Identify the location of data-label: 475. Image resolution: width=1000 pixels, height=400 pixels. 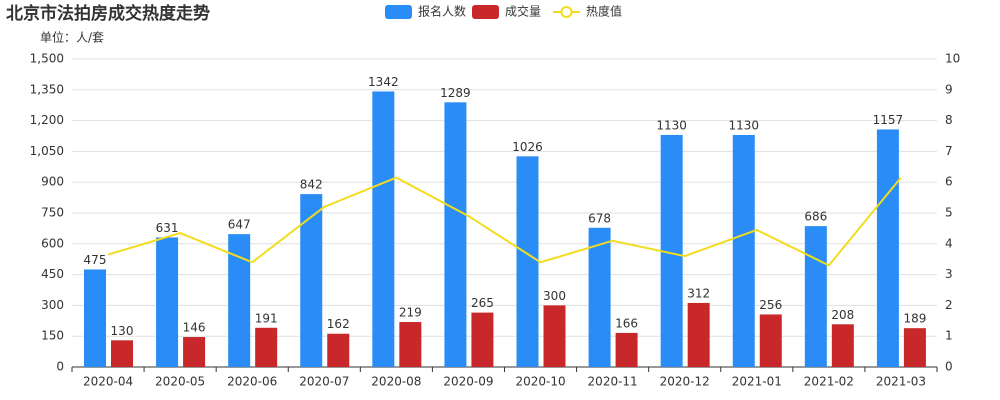
(95, 260).